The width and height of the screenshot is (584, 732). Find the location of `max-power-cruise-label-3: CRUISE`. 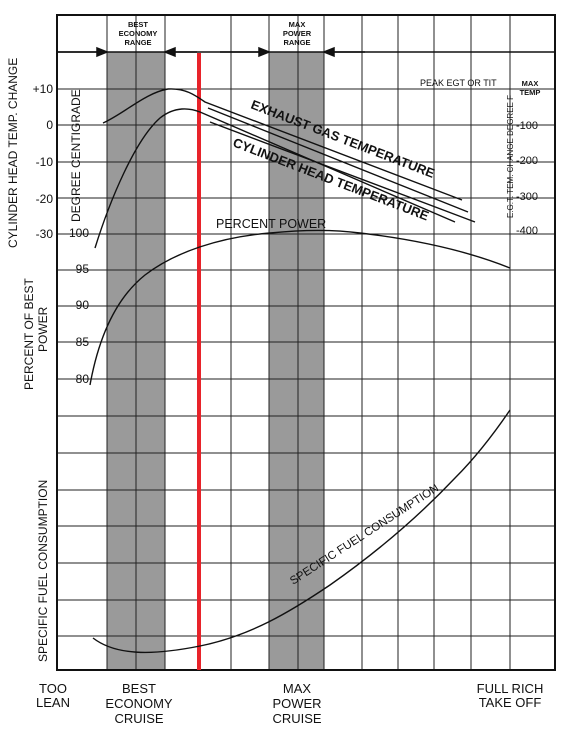

max-power-cruise-label-3: CRUISE is located at coordinates (296, 718).